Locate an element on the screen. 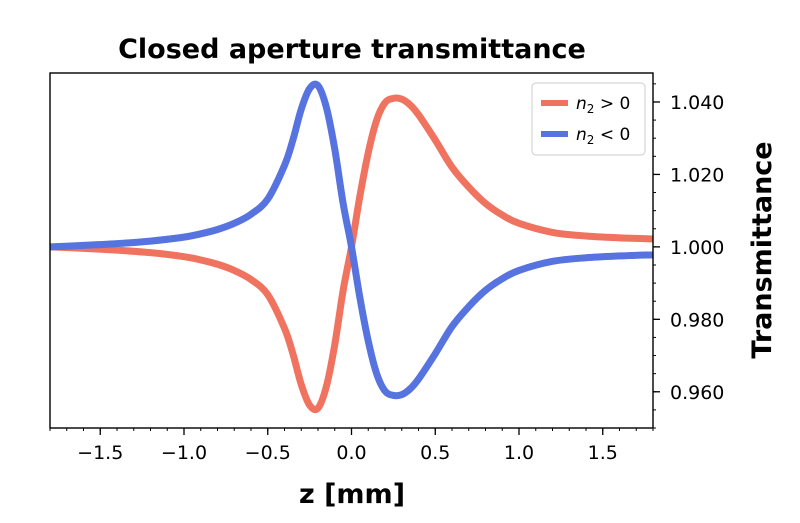 The height and width of the screenshot is (523, 800). x-tick-label: 0.5 is located at coordinates (435, 453).